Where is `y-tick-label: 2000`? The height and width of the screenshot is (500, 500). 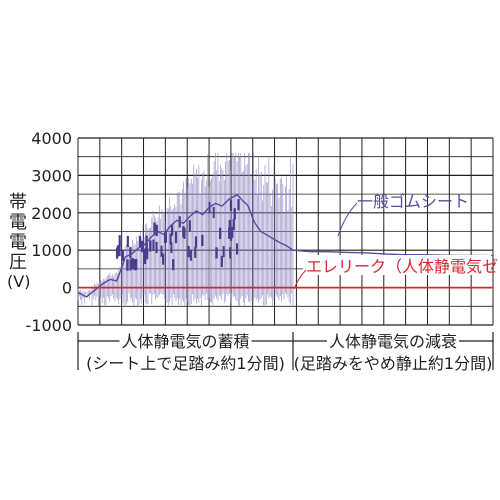
y-tick-label: 2000 is located at coordinates (51, 213).